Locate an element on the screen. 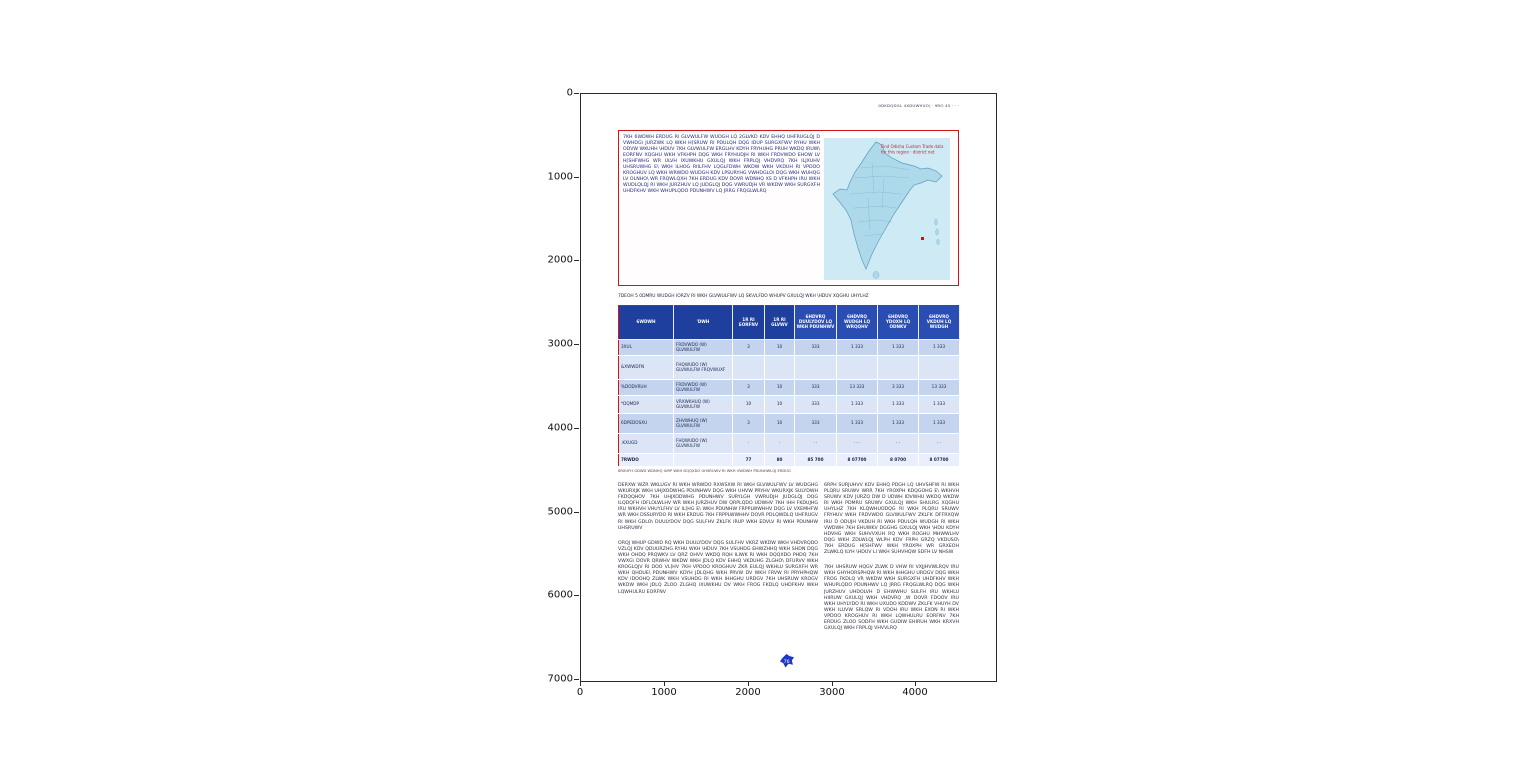 The height and width of the screenshot is (767, 1536). cell-name: .KXUGD is located at coordinates (646, 443).